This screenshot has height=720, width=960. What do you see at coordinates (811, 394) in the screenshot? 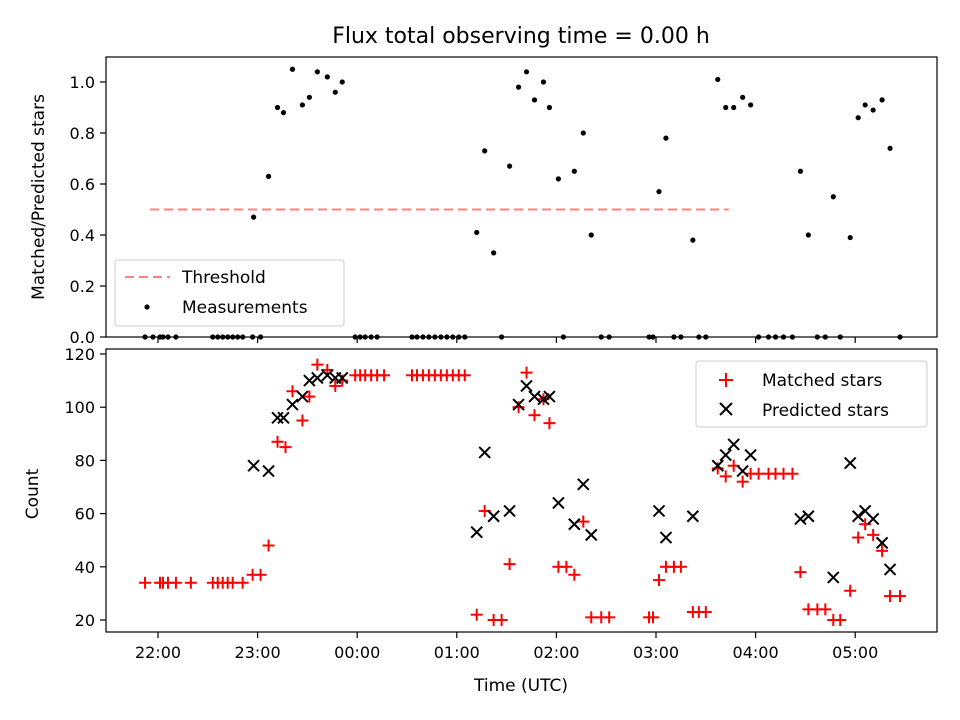
I see `bottom-legend-box` at bounding box center [811, 394].